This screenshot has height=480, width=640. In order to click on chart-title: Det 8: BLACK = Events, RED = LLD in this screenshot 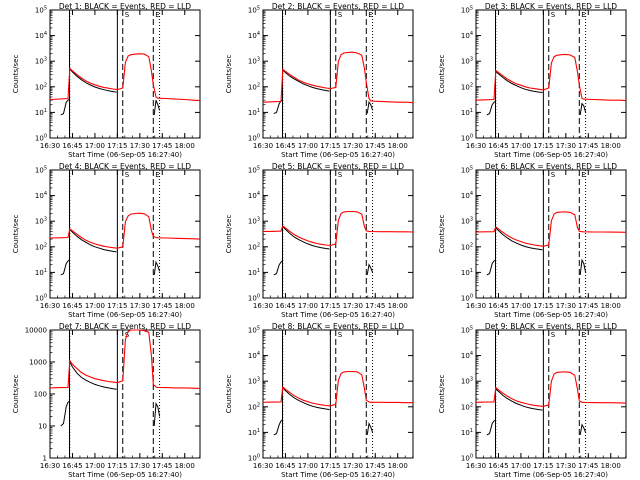, I will do `click(338, 326)`.